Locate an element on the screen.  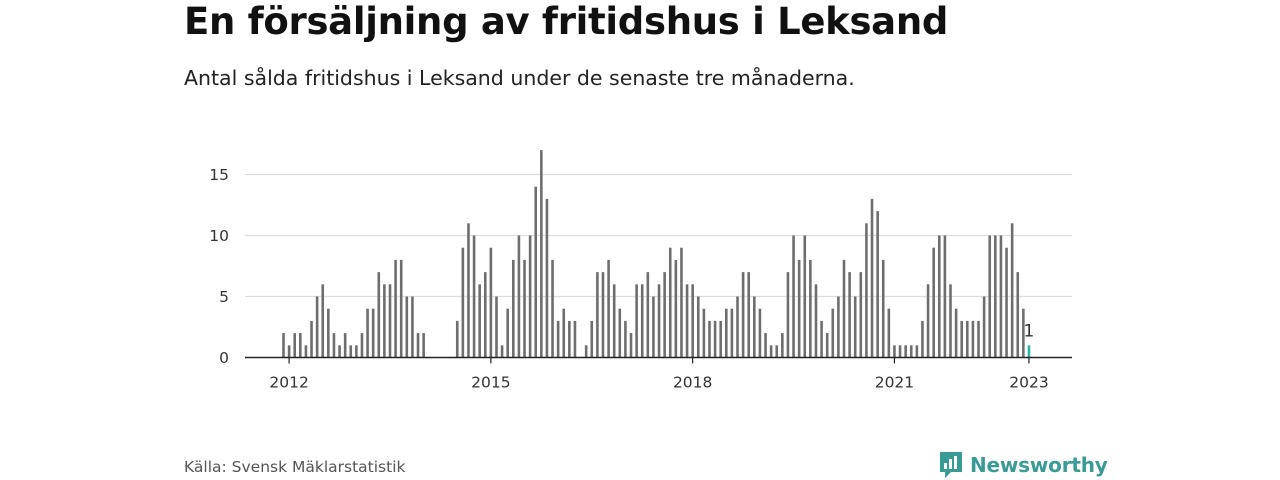
x-tick-label: 2023 is located at coordinates (1028, 383).